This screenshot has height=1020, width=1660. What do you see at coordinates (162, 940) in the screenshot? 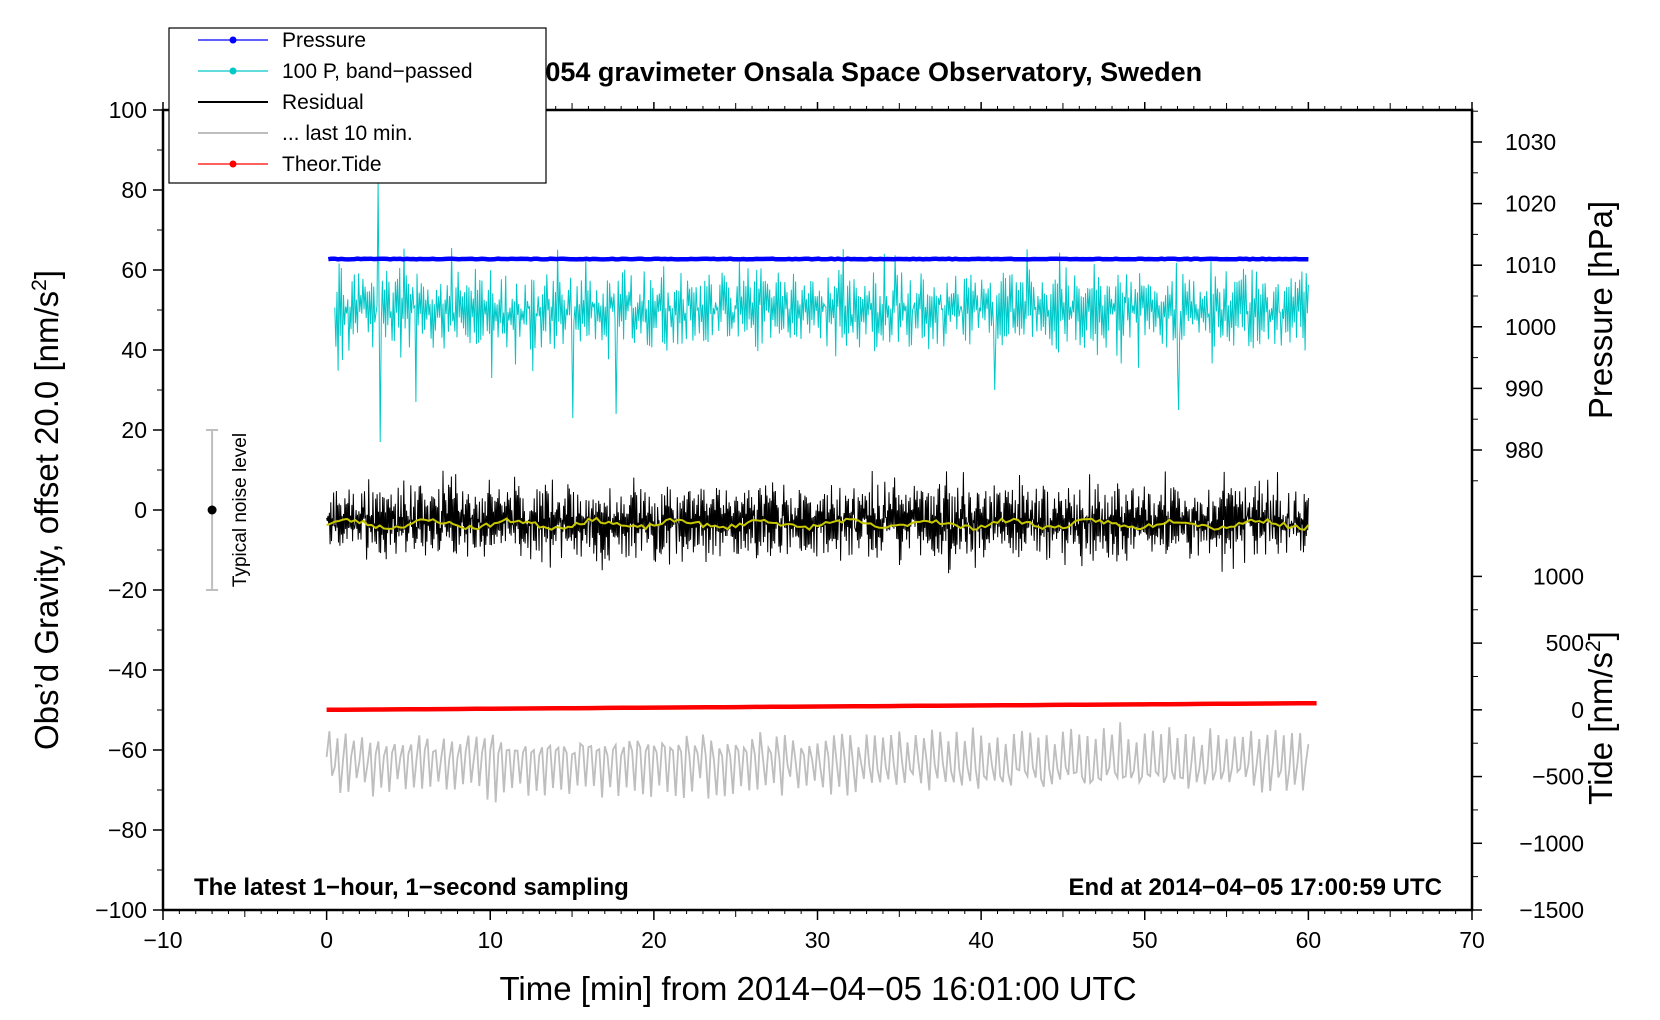
I see `x-tick-label: −10` at bounding box center [162, 940].